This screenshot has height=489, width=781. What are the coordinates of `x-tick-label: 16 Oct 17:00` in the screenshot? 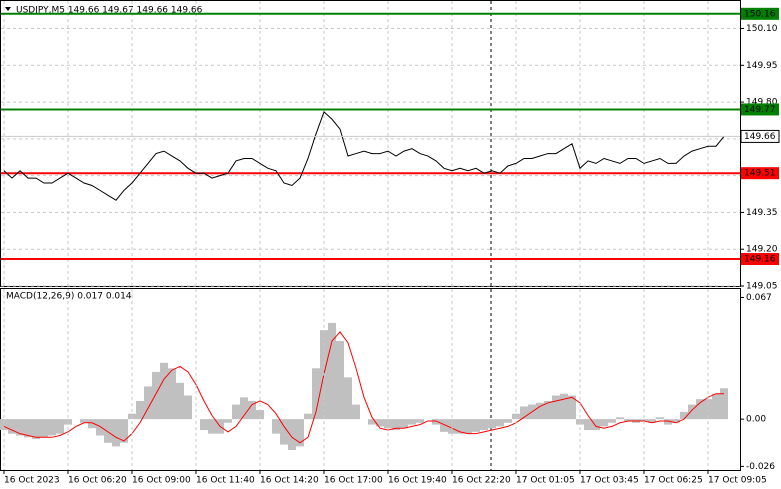 It's located at (353, 481).